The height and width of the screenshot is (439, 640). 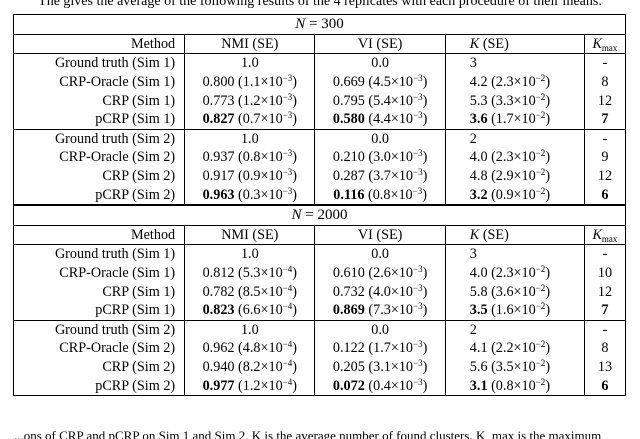 What do you see at coordinates (348, 176) in the screenshot?
I see `vi-cell-value: 0.287` at bounding box center [348, 176].